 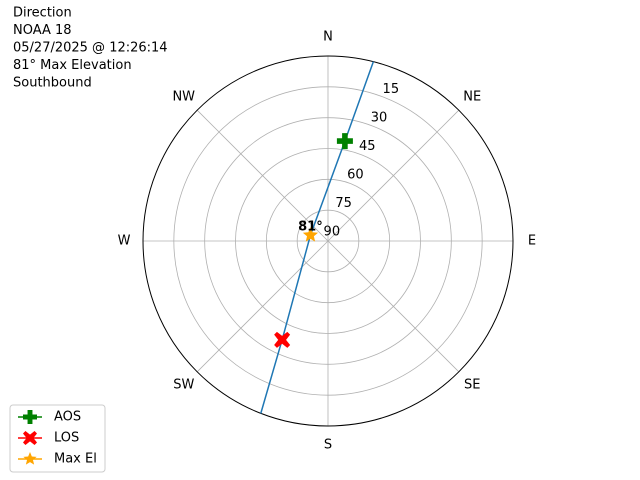 What do you see at coordinates (90, 48) in the screenshot?
I see `title-line: 05/27/2025 @ 12:26:14` at bounding box center [90, 48].